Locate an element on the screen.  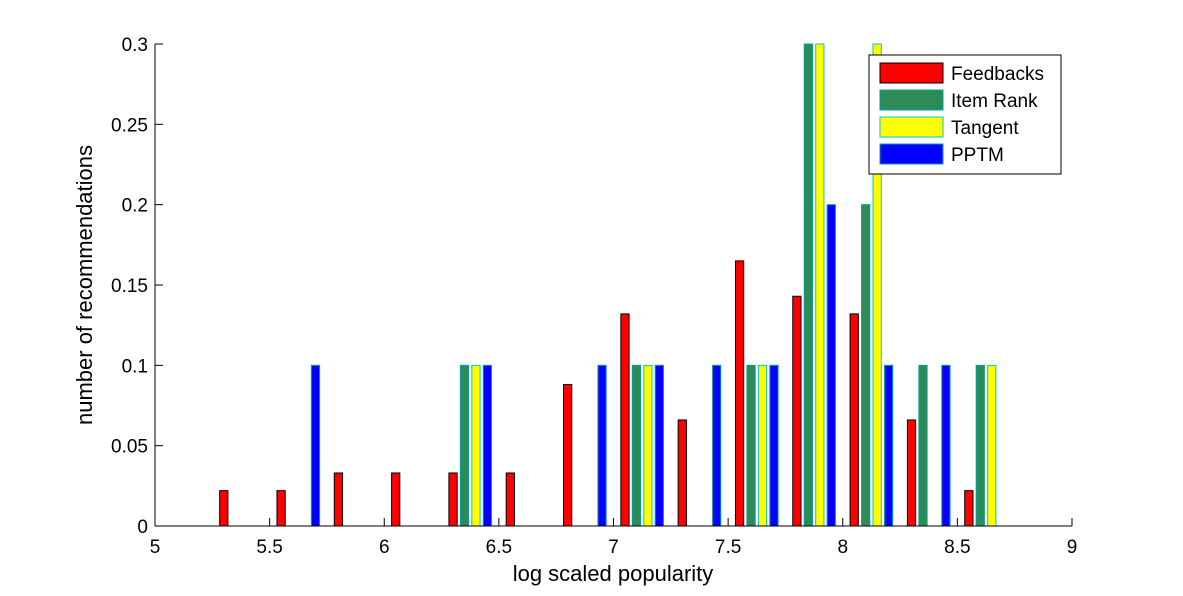
x-tick-label: 5 is located at coordinates (155, 547).